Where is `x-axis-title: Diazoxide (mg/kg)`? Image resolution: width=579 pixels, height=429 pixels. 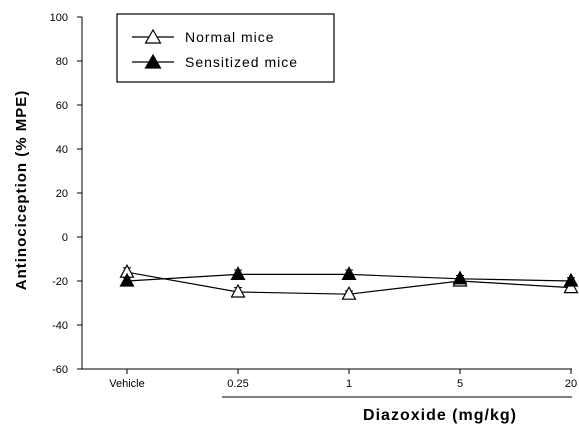
x-axis-title: Diazoxide (mg/kg) is located at coordinates (440, 415).